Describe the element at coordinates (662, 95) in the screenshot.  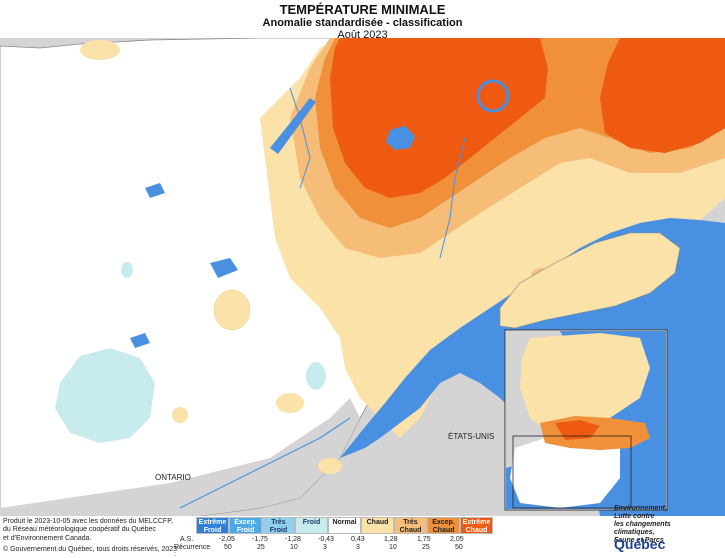
I see `extreme-chaud-zone-east` at that location.